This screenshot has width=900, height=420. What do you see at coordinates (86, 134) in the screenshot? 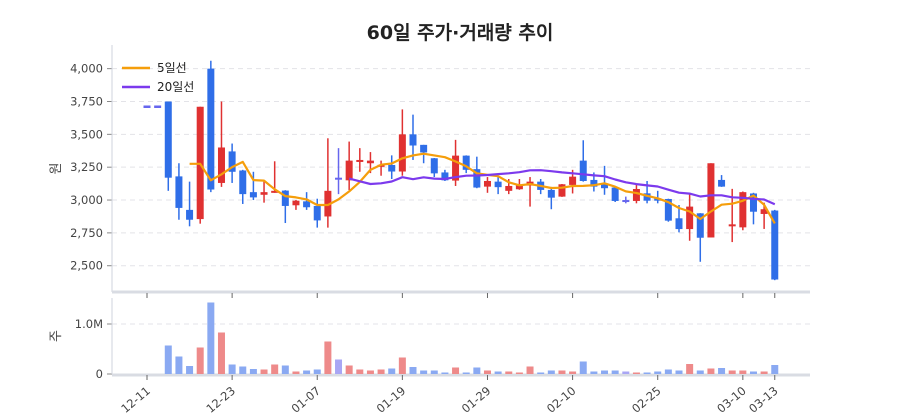
I see `y-tick-label: 3,500` at bounding box center [86, 134].